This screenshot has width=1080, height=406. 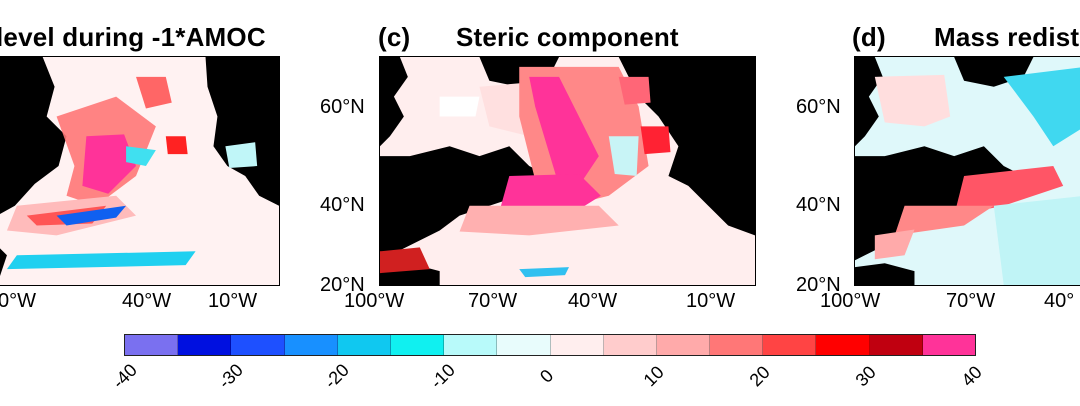 I want to click on panel-c-title: Steric component, so click(x=567, y=37).